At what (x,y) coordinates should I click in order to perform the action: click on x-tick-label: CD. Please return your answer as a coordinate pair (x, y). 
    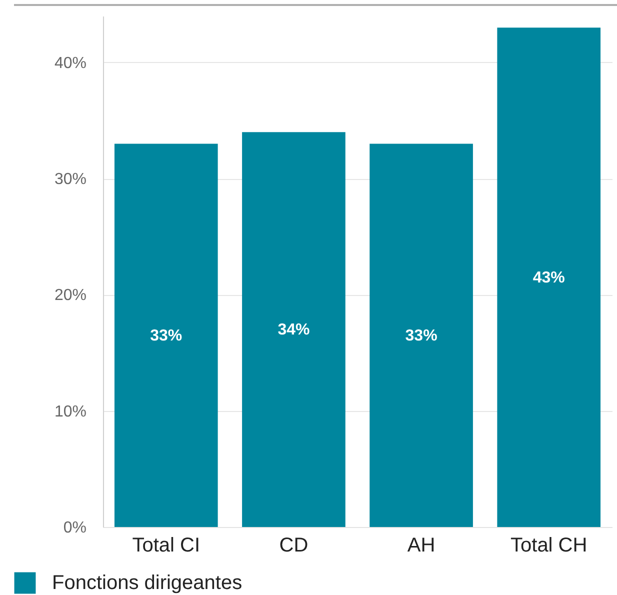
    Looking at the image, I should click on (293, 545).